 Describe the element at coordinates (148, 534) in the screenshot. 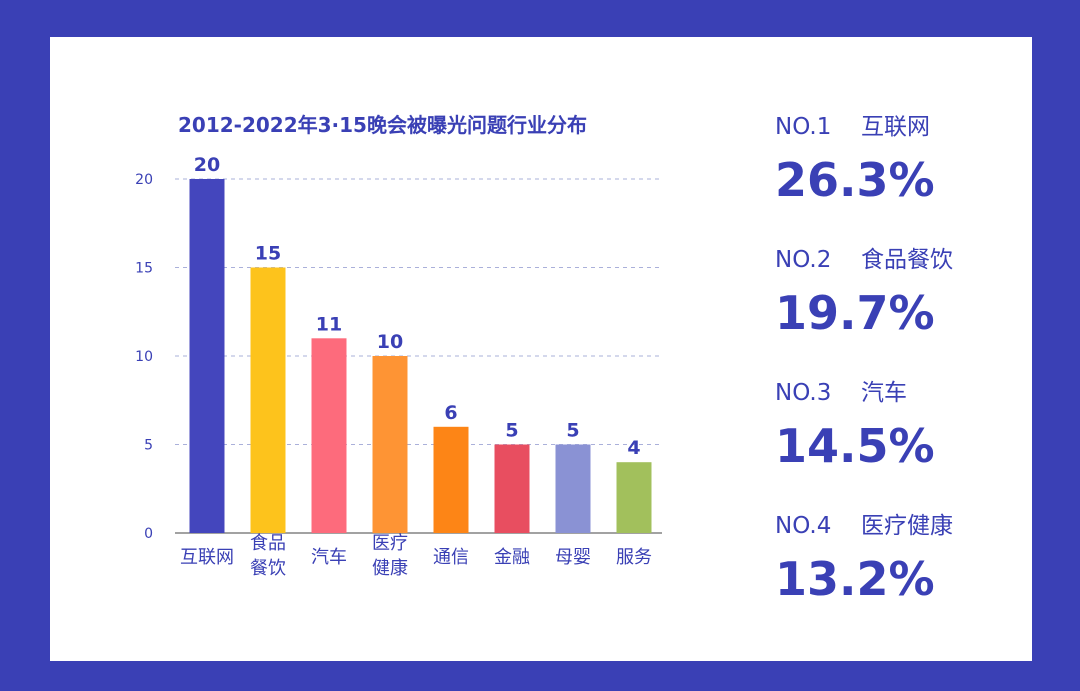

I see `y-tick-label: 0` at that location.